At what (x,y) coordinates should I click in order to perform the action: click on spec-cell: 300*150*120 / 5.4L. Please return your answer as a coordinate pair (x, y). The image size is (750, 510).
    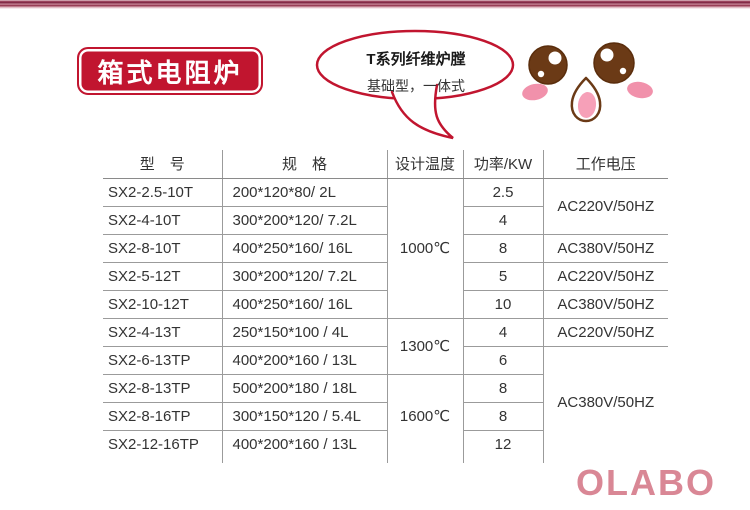
    Looking at the image, I should click on (304, 416).